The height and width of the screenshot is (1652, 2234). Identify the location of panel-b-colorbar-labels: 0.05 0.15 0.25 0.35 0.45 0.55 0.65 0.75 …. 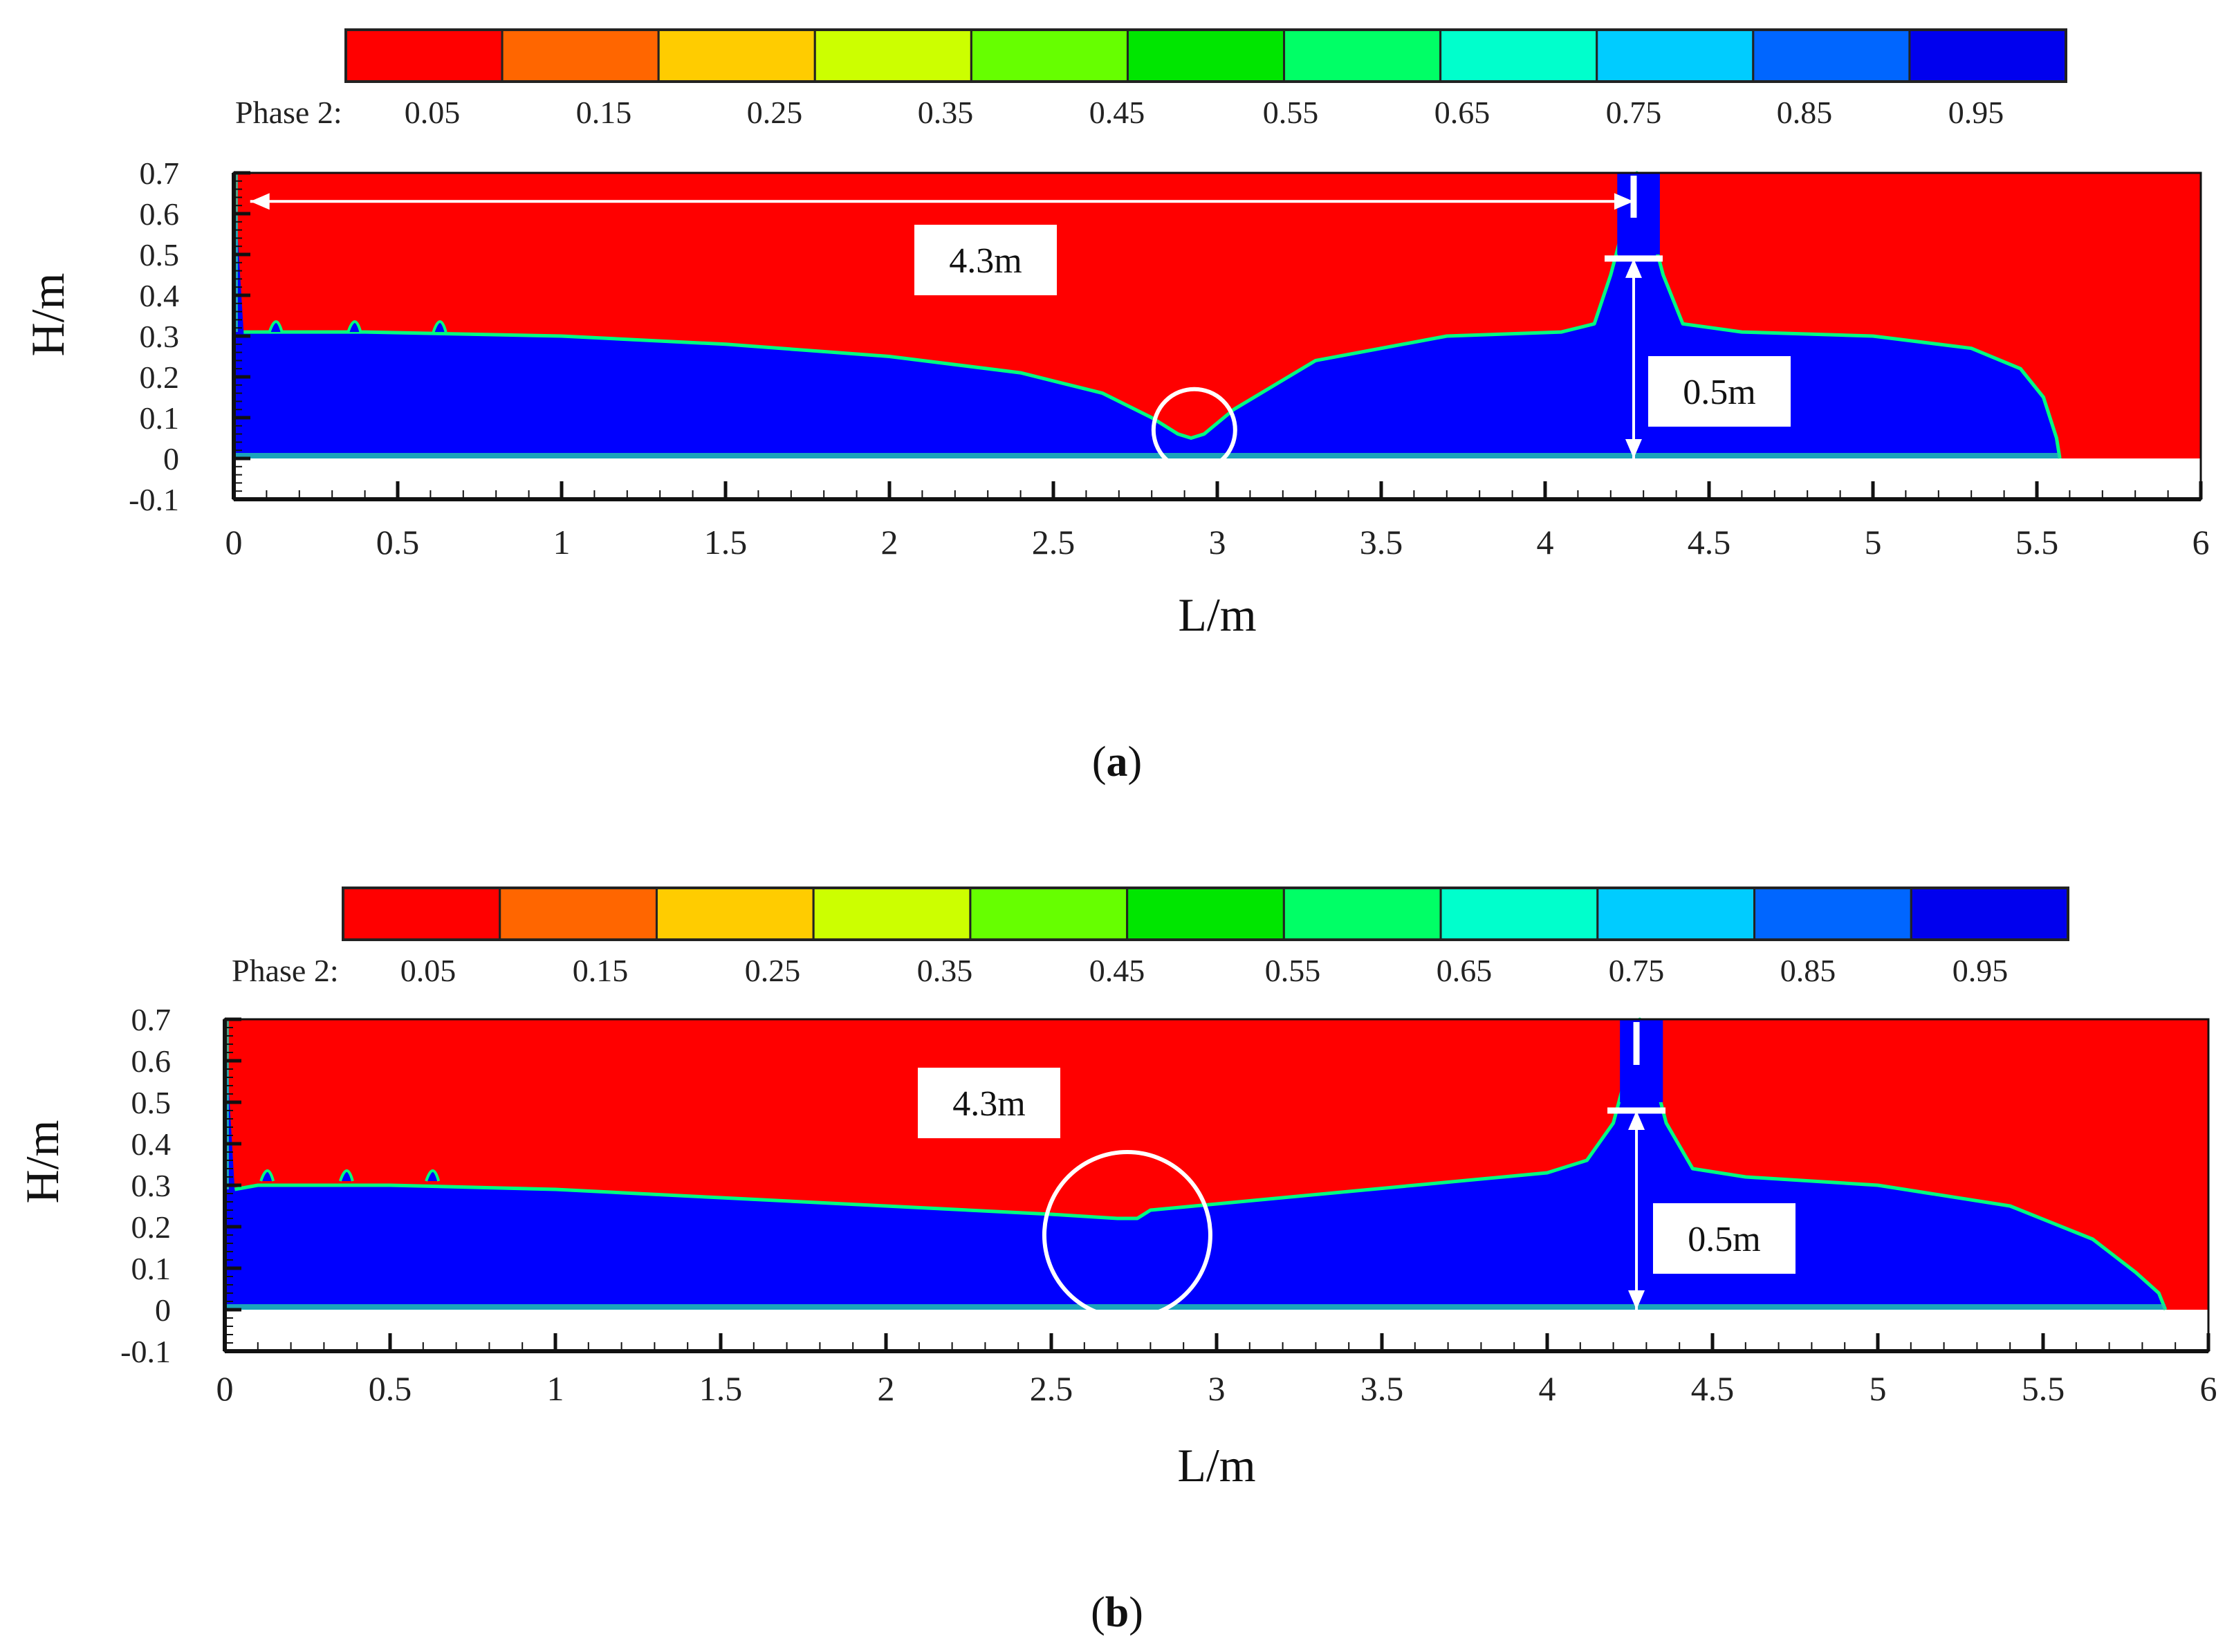
(1204, 971).